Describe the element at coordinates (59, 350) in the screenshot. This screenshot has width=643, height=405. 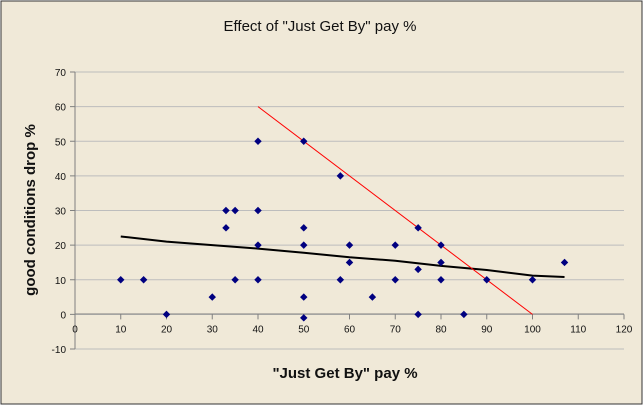
I see `y-tick-label: -10` at that location.